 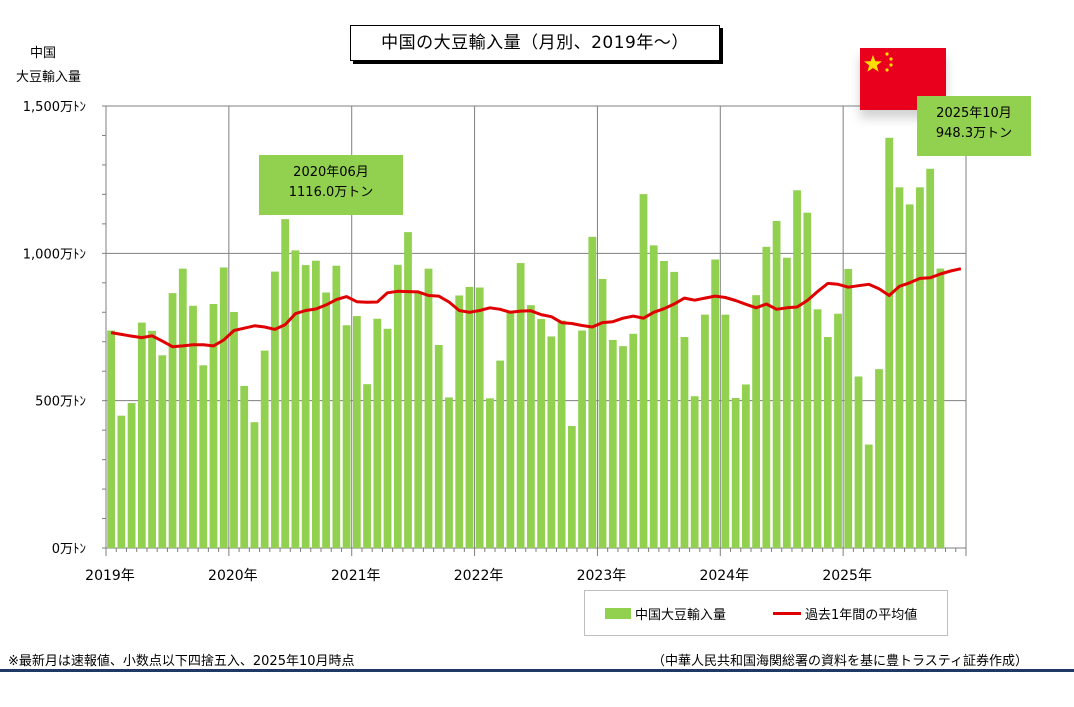 What do you see at coordinates (618, 613) in the screenshot?
I see `legend-bar-swatch` at bounding box center [618, 613].